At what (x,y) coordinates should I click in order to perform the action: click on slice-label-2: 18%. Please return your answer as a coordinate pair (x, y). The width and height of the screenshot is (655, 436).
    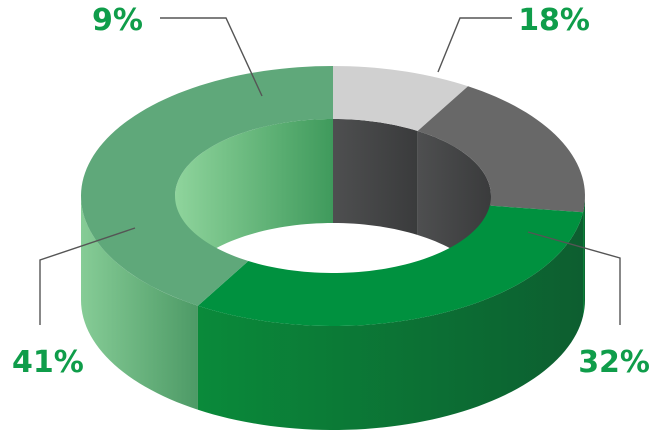
    Looking at the image, I should click on (554, 20).